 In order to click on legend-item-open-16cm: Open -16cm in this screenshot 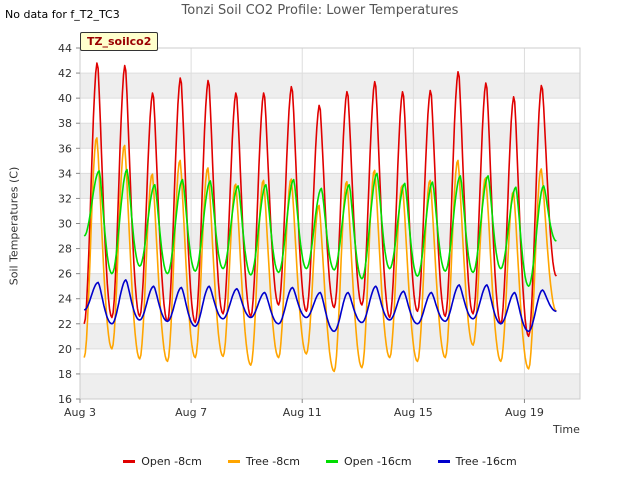, I will do `click(369, 461)`.